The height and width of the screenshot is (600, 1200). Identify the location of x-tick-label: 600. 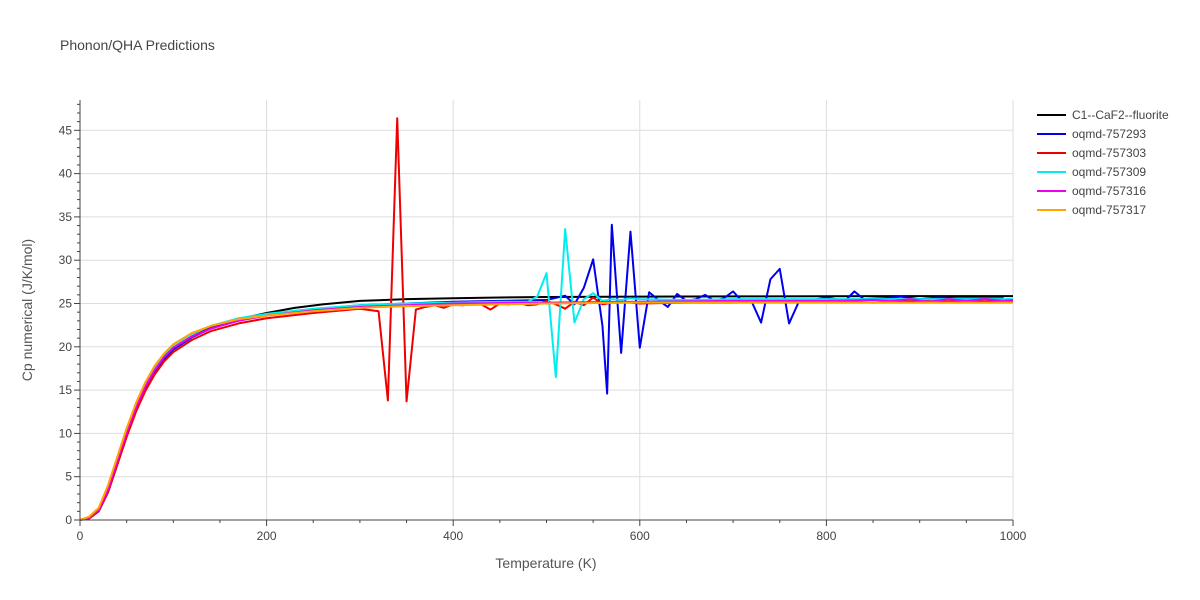
(640, 536).